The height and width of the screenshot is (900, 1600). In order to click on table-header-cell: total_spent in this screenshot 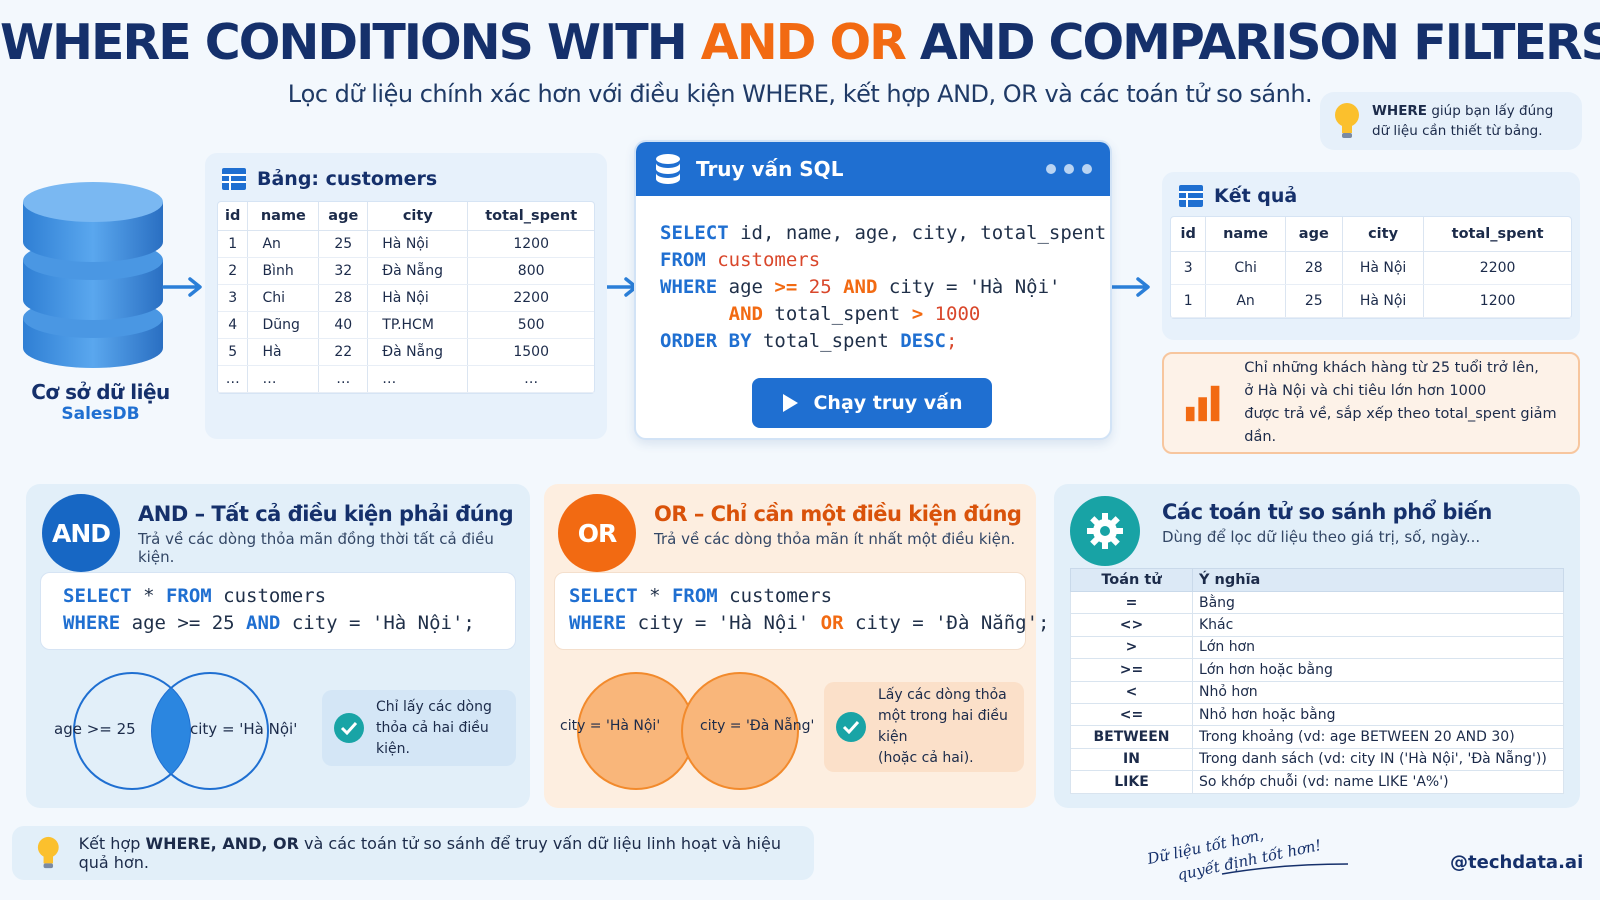, I will do `click(530, 216)`.